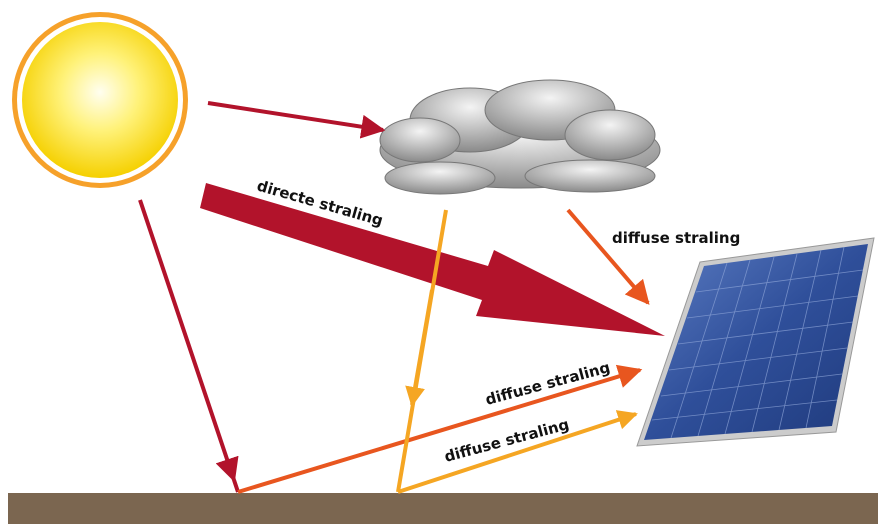 The height and width of the screenshot is (524, 878). Describe the element at coordinates (100, 100) in the screenshot. I see `sun` at that location.